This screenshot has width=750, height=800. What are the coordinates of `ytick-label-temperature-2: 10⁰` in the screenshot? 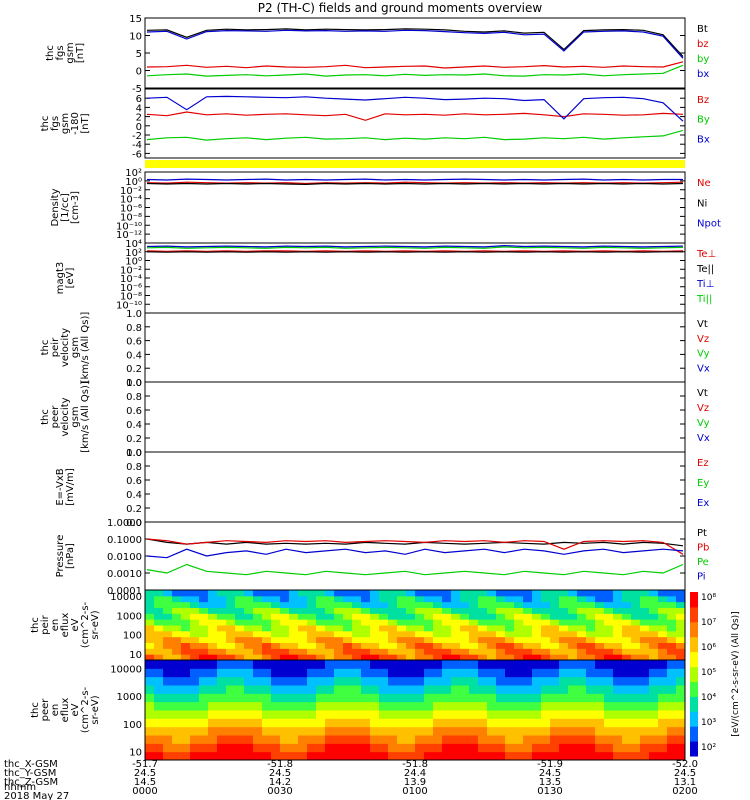 It's located at (133, 262).